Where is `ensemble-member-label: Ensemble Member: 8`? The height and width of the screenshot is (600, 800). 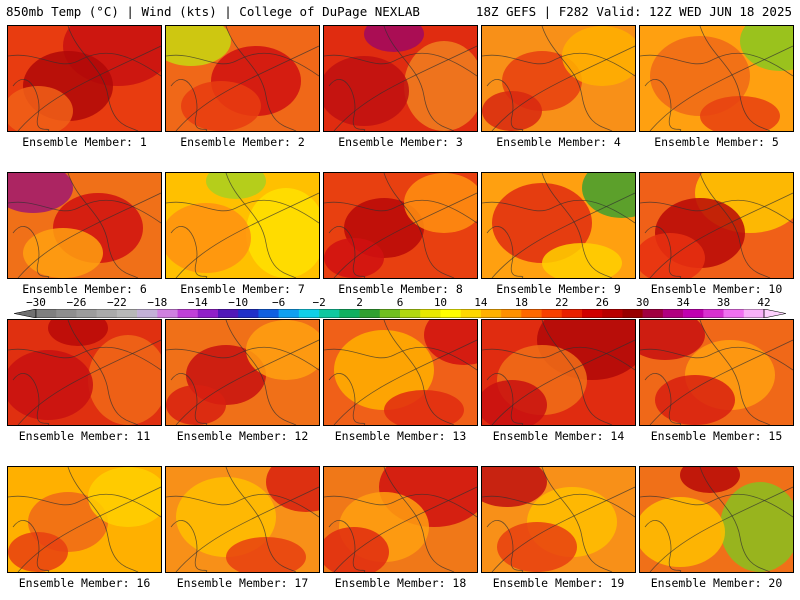 ensemble-member-label: Ensemble Member: 8 is located at coordinates (400, 289).